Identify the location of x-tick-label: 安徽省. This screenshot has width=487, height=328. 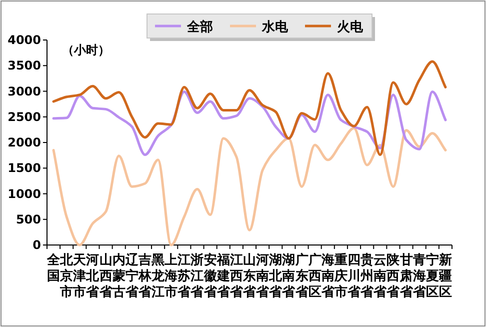
(210, 276).